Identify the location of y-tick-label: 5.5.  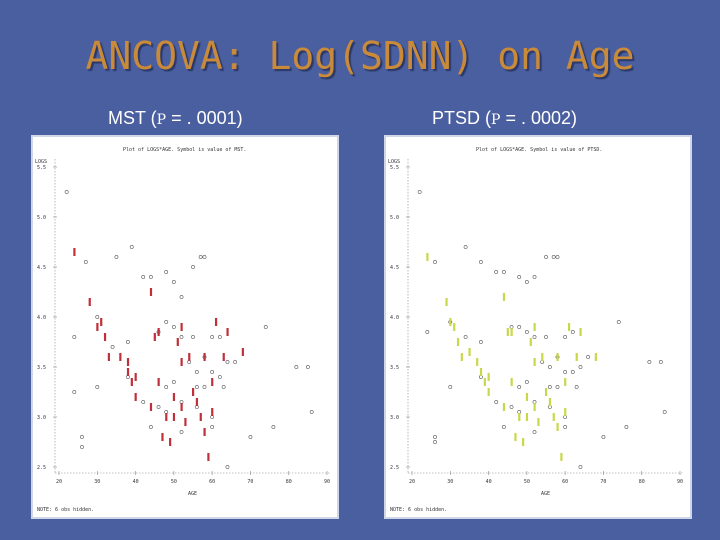
(394, 168).